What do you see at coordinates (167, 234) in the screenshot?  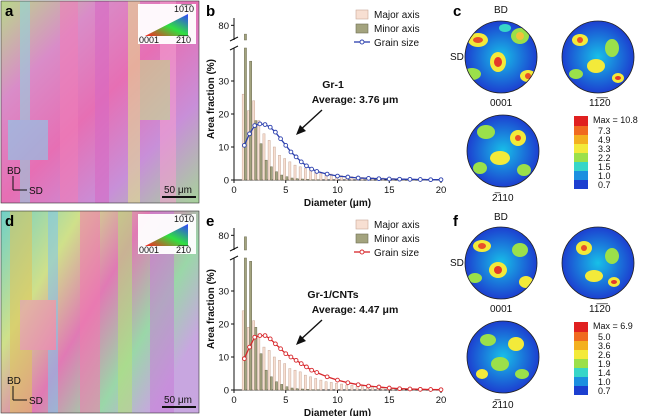 I see `ipf-key-d: 10̅1̅0 0001 2̅1̅0` at bounding box center [167, 234].